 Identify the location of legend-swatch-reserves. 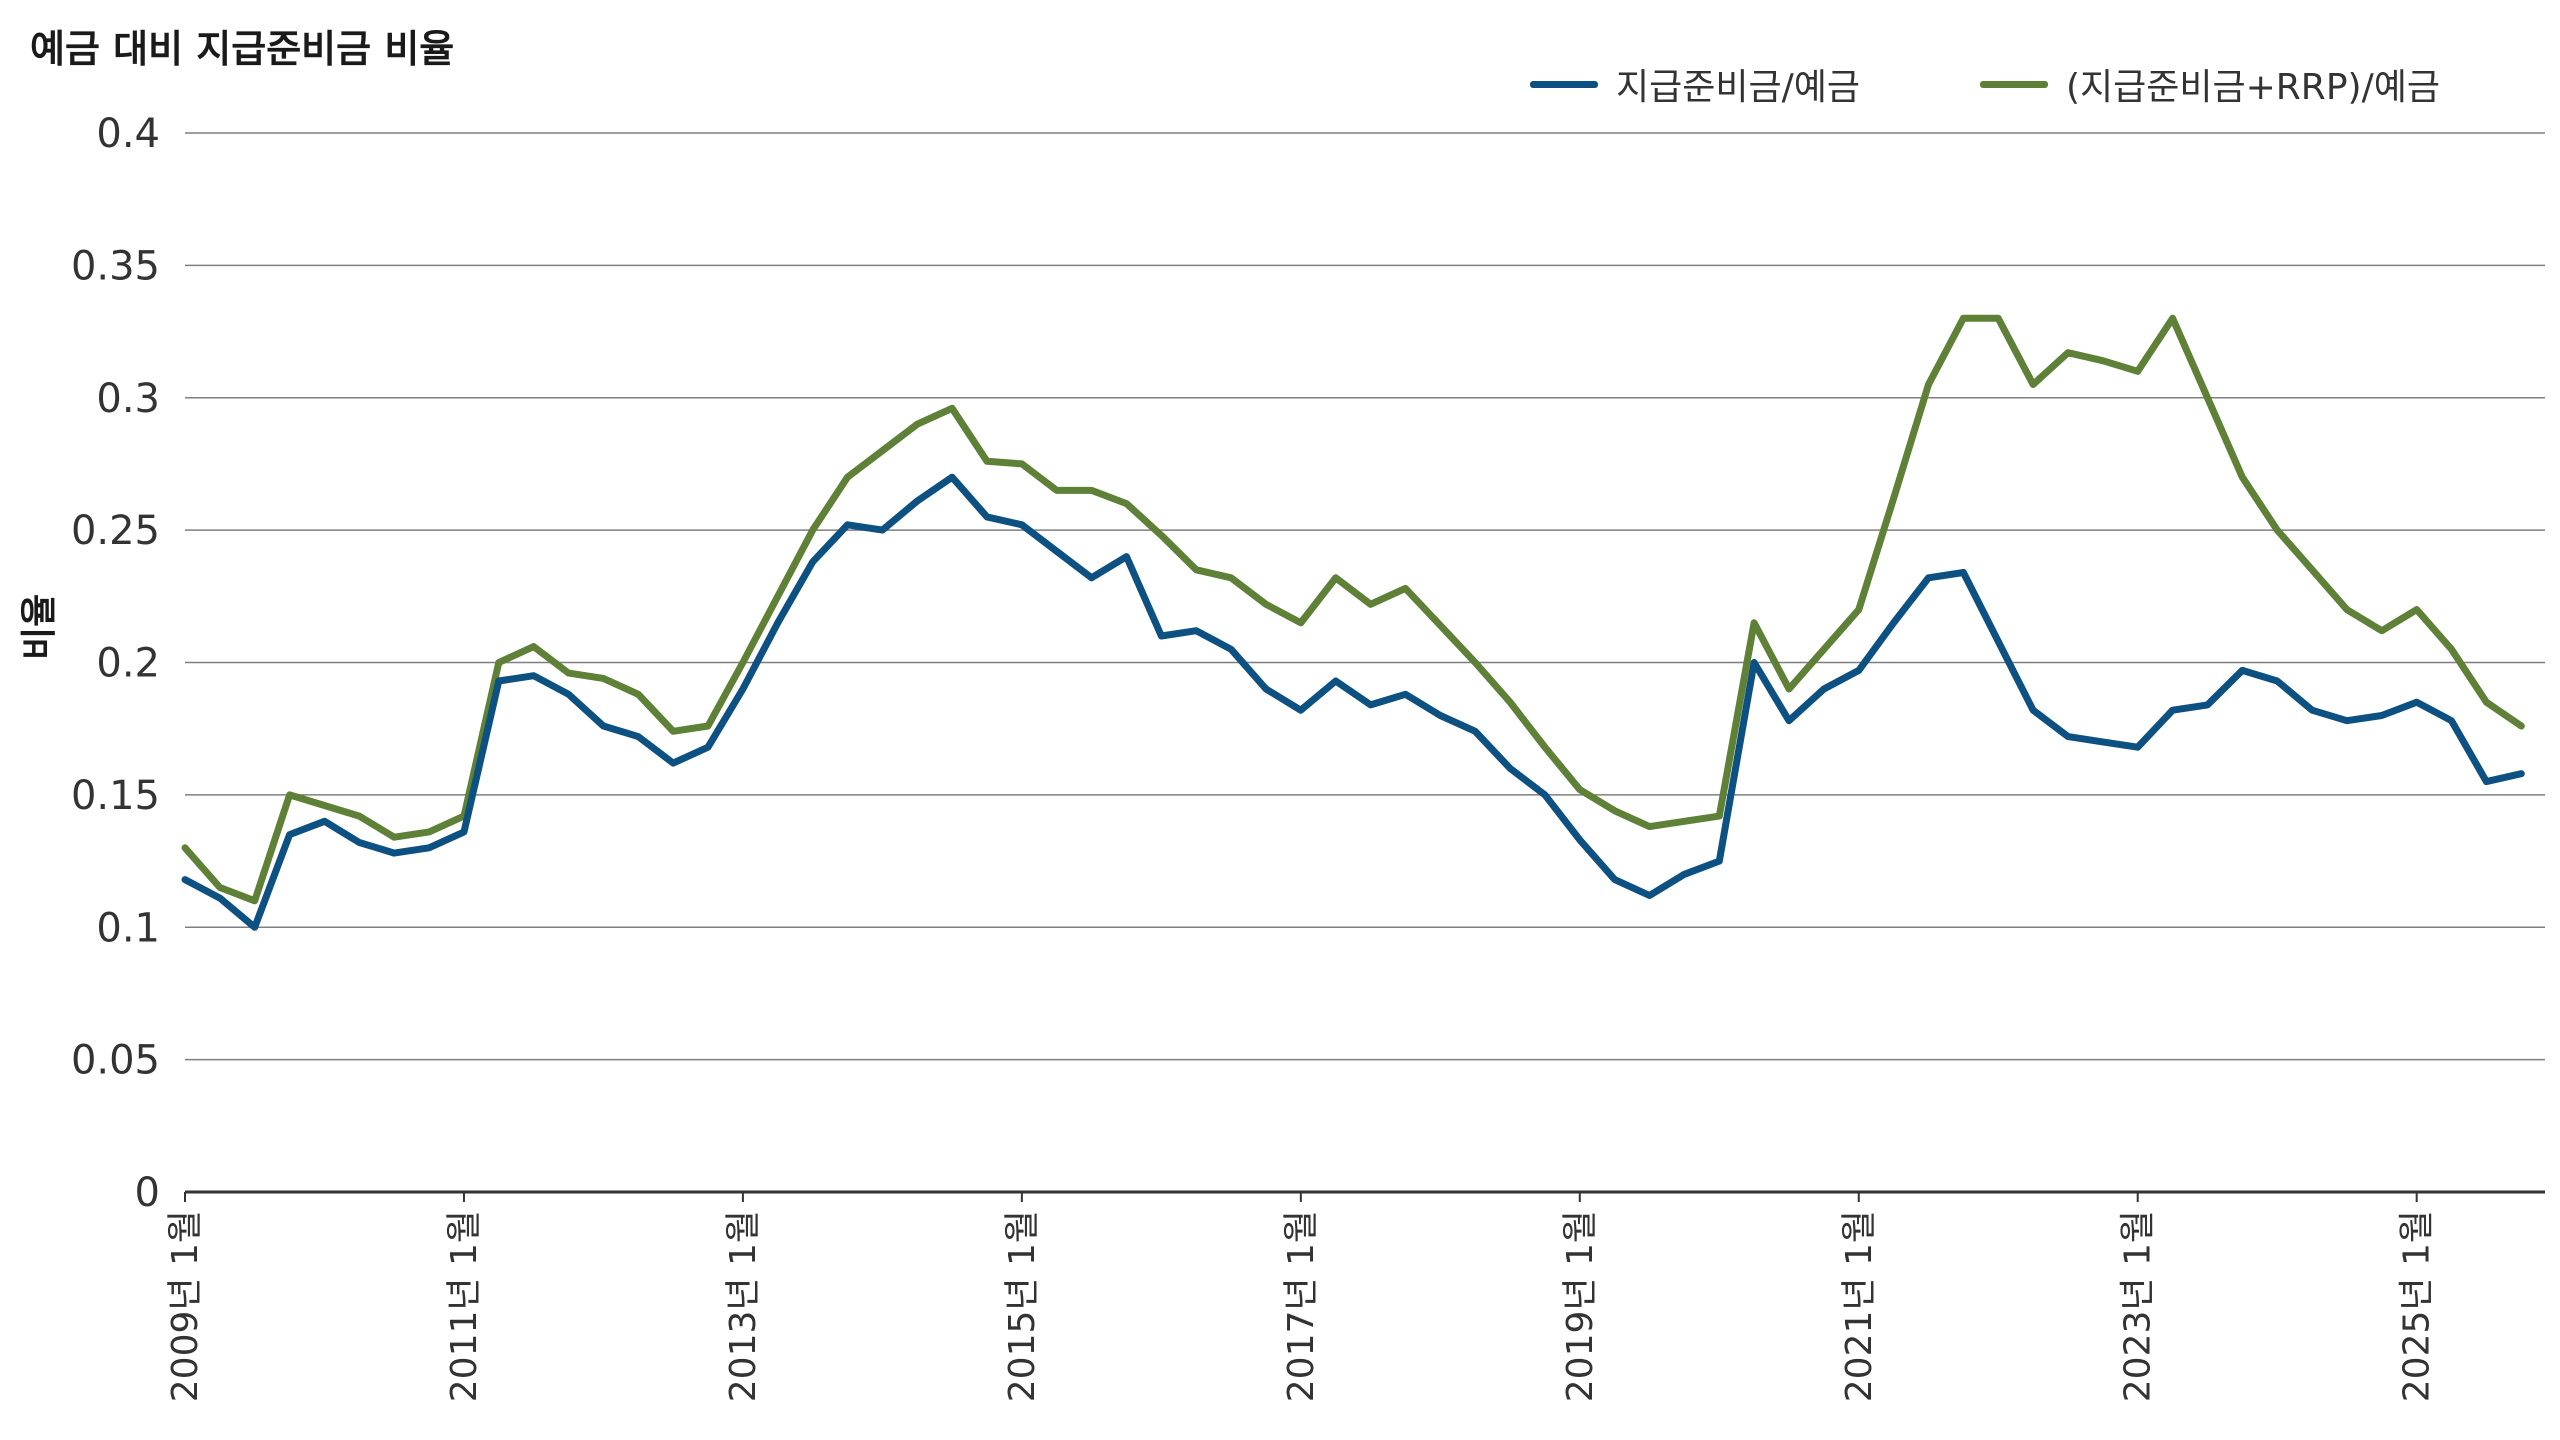
(1564, 84).